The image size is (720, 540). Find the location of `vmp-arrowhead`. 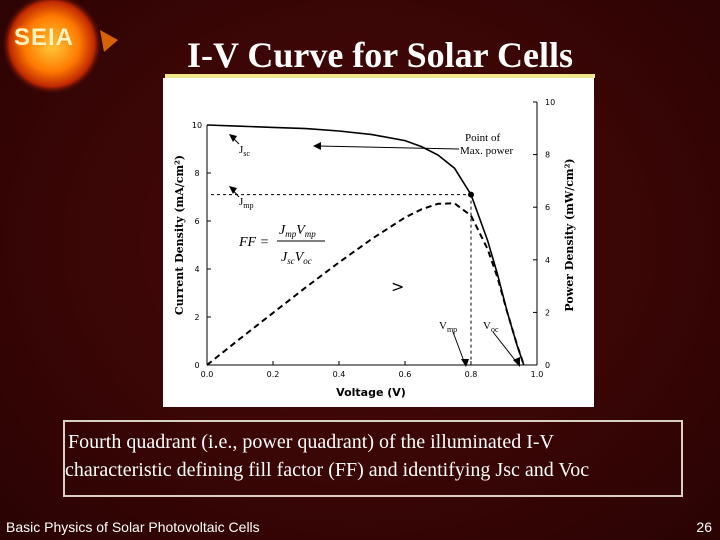

vmp-arrowhead is located at coordinates (465, 363).